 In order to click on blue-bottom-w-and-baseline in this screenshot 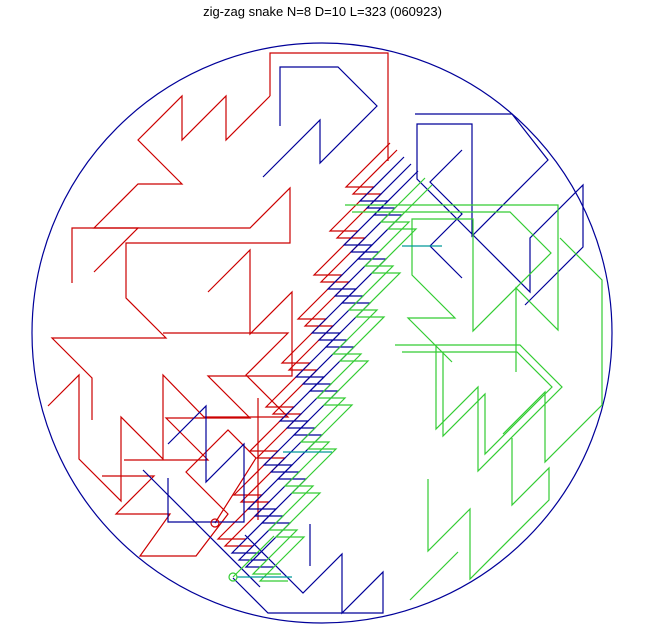, I will do `click(308, 574)`.